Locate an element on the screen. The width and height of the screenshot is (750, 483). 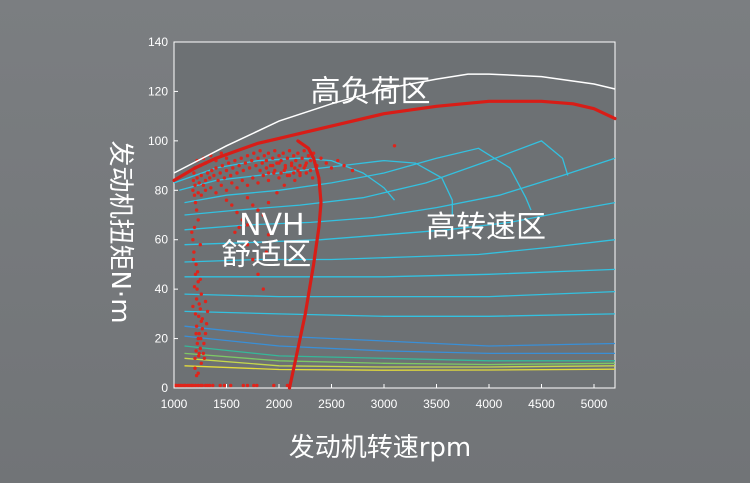
x-axis-title: 发动机转速rpm is located at coordinates (380, 448).